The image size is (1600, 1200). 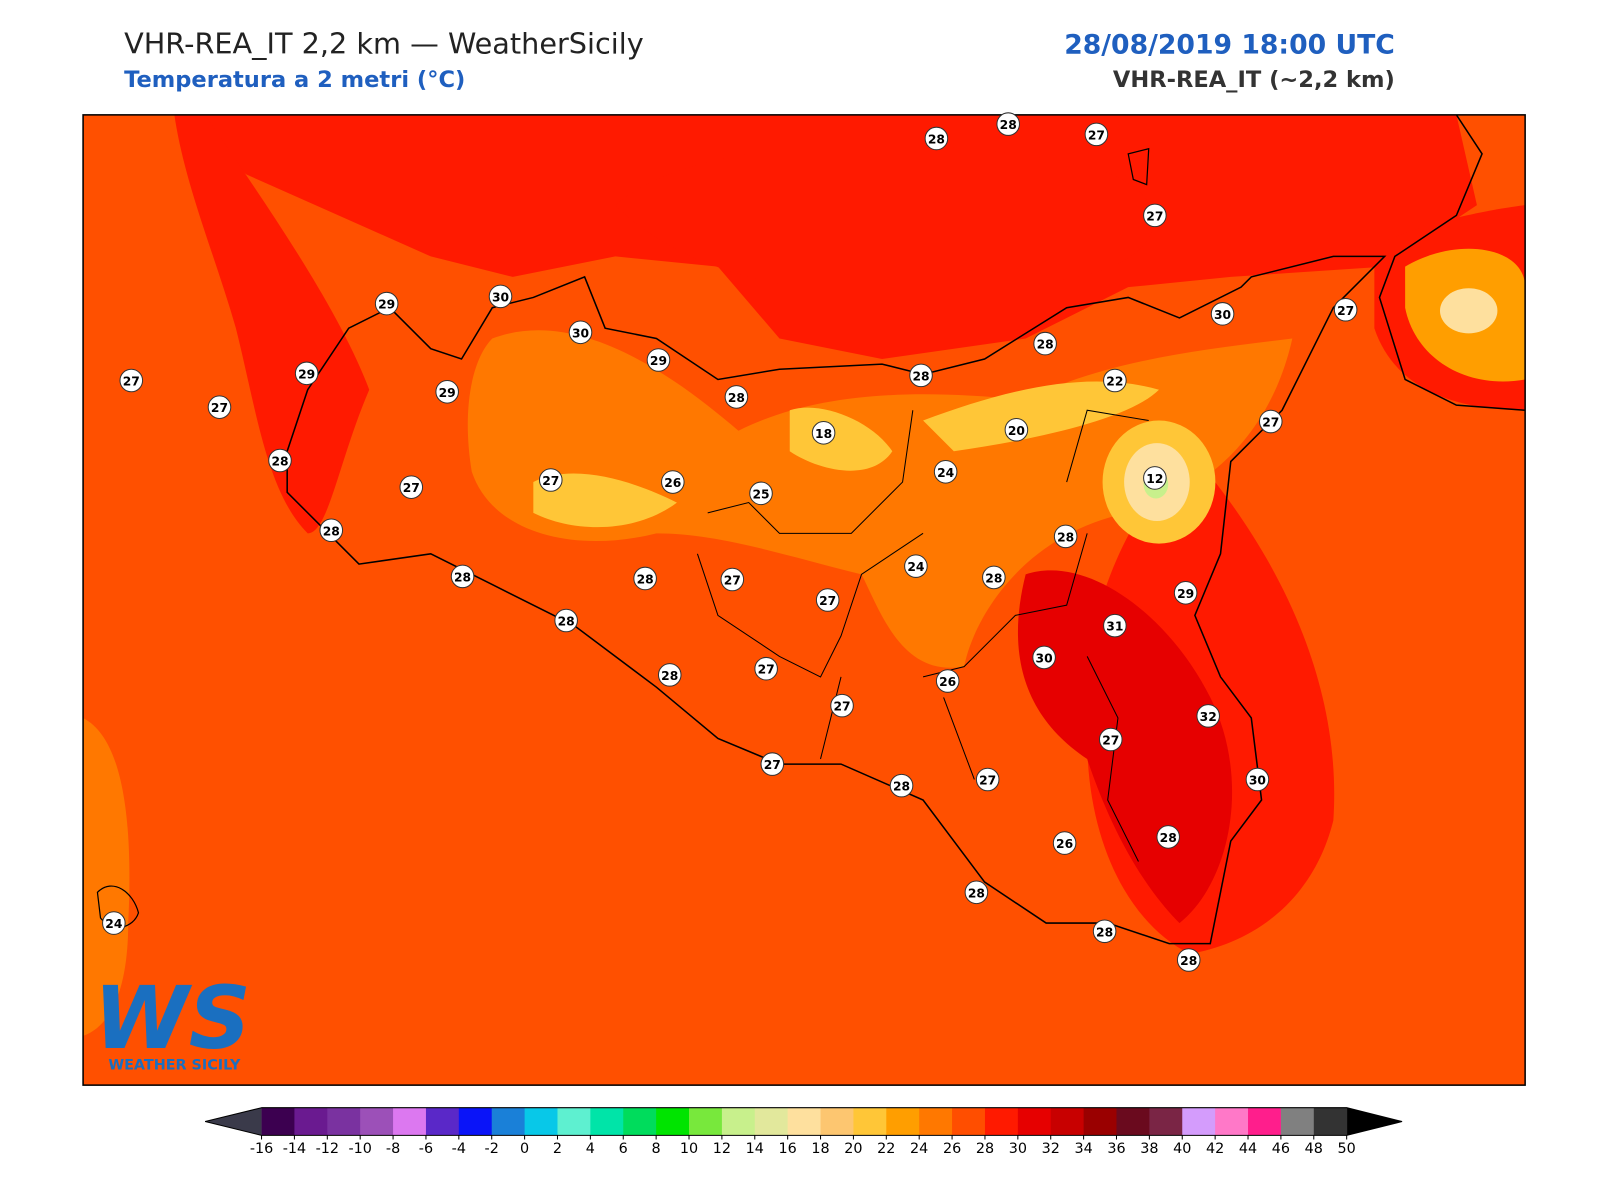 I want to click on colorbar-tick-label: 34, so click(x=1083, y=1149).